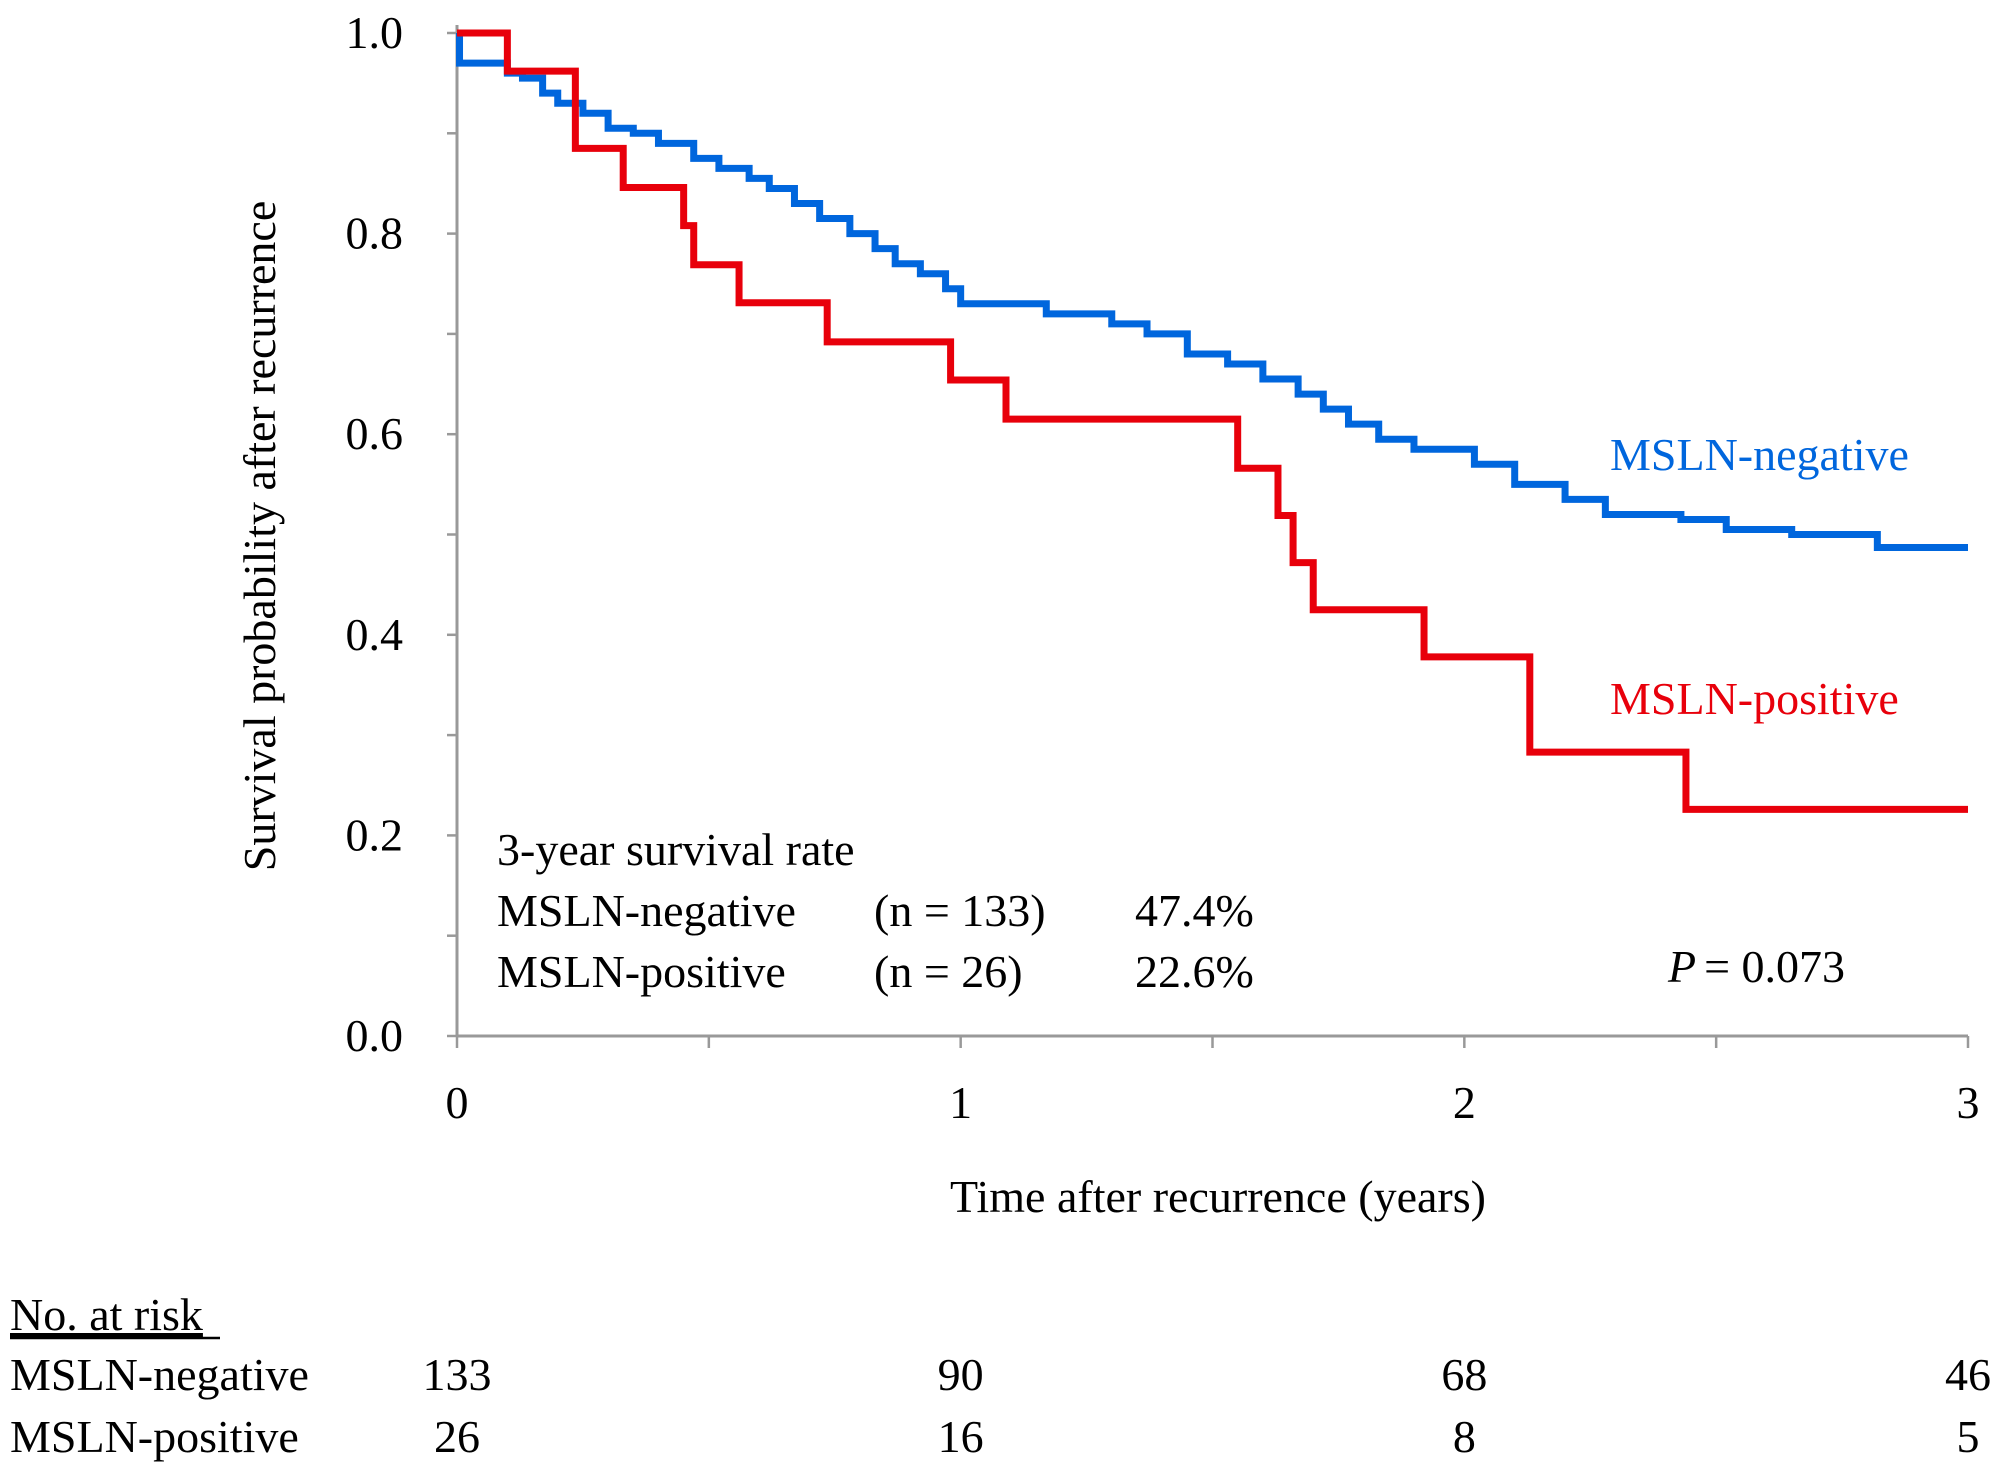  I want to click on risk-value: 68, so click(1464, 1374).